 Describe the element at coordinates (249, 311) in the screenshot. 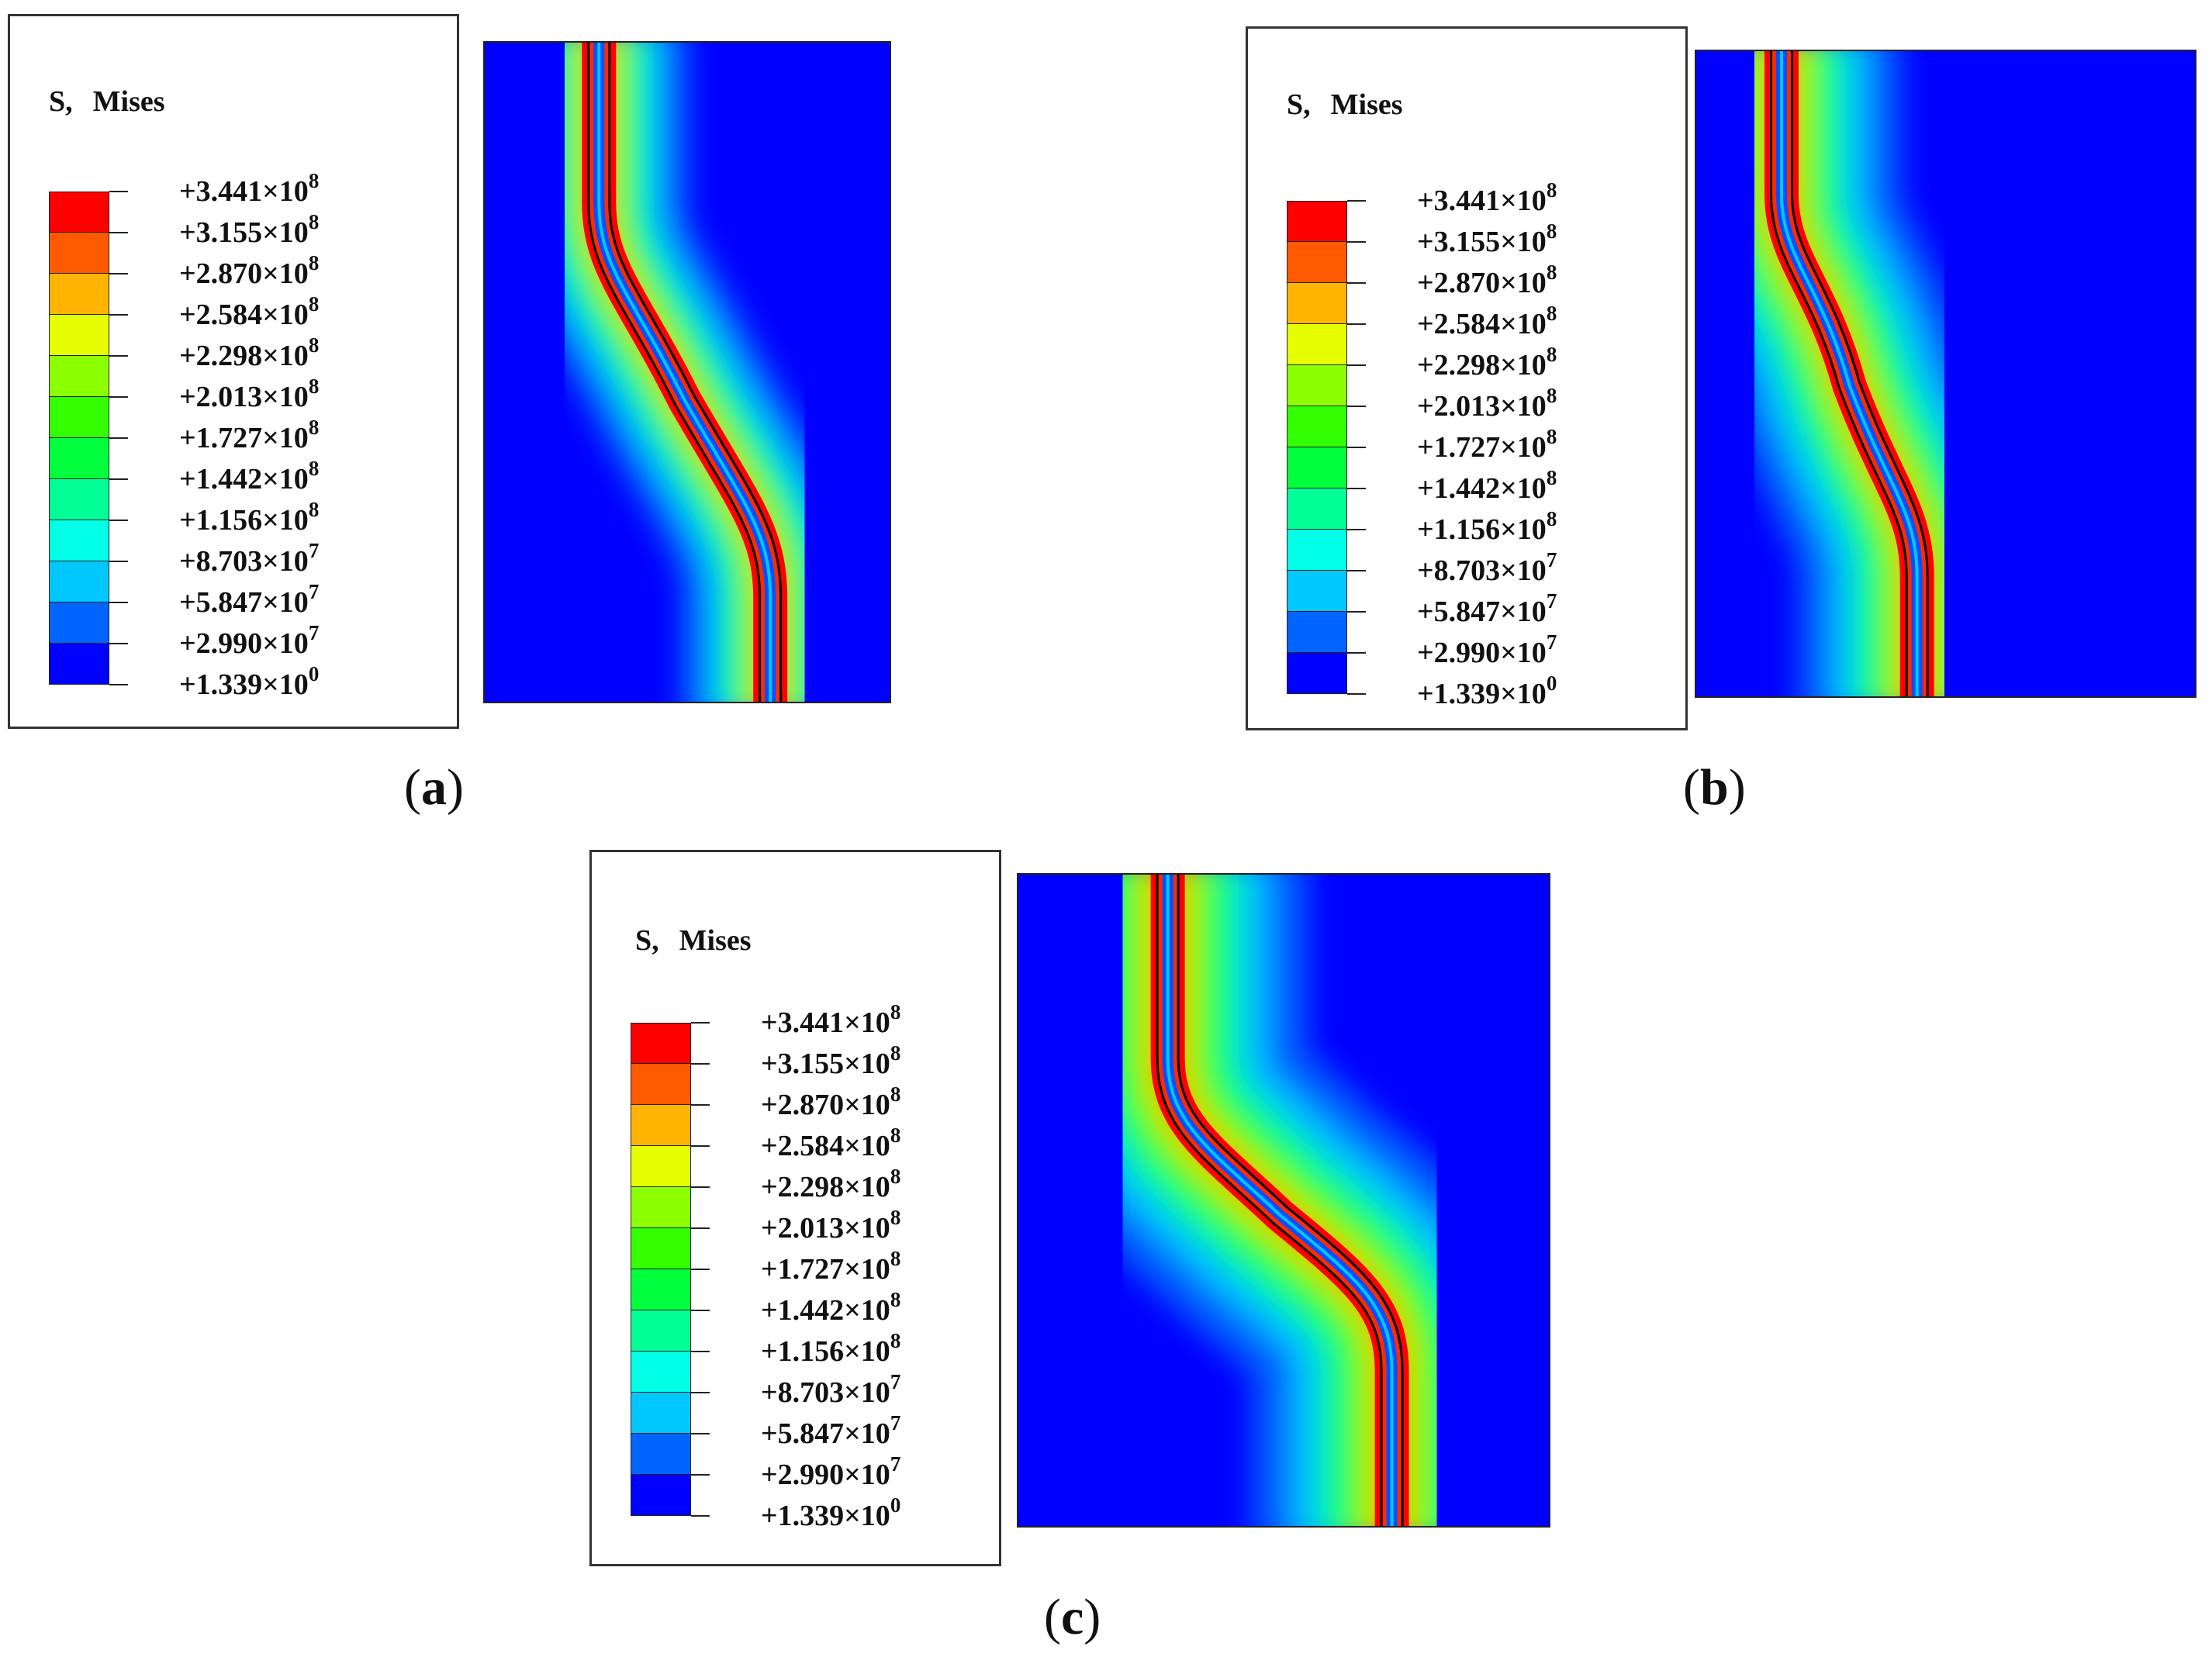

I see `tick-label: +2.584×108` at that location.